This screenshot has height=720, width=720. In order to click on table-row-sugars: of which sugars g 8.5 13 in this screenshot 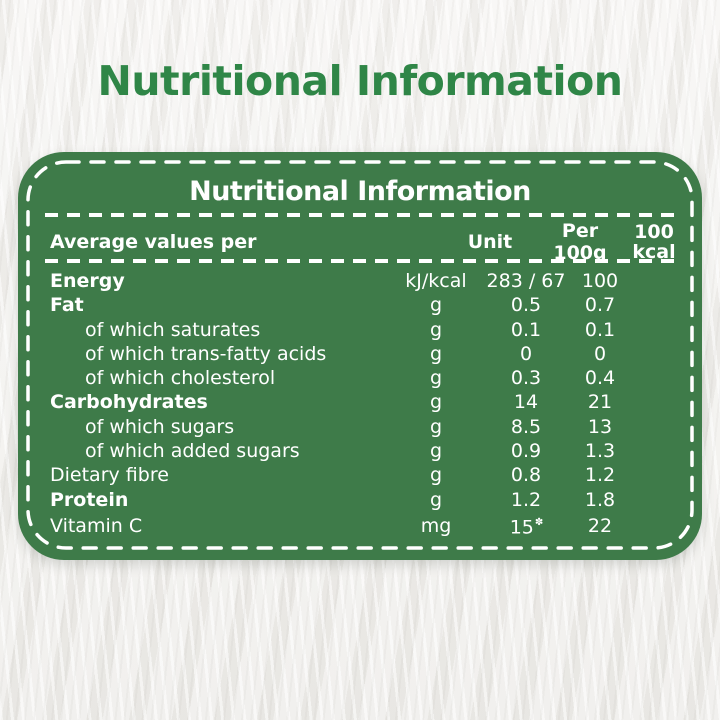, I will do `click(333, 427)`.